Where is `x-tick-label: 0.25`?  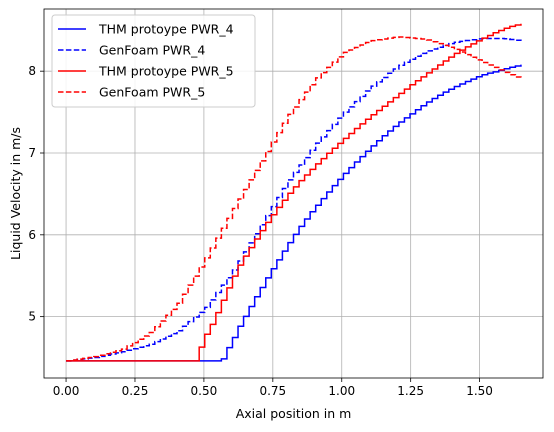 x-tick-label: 0.25 is located at coordinates (135, 391).